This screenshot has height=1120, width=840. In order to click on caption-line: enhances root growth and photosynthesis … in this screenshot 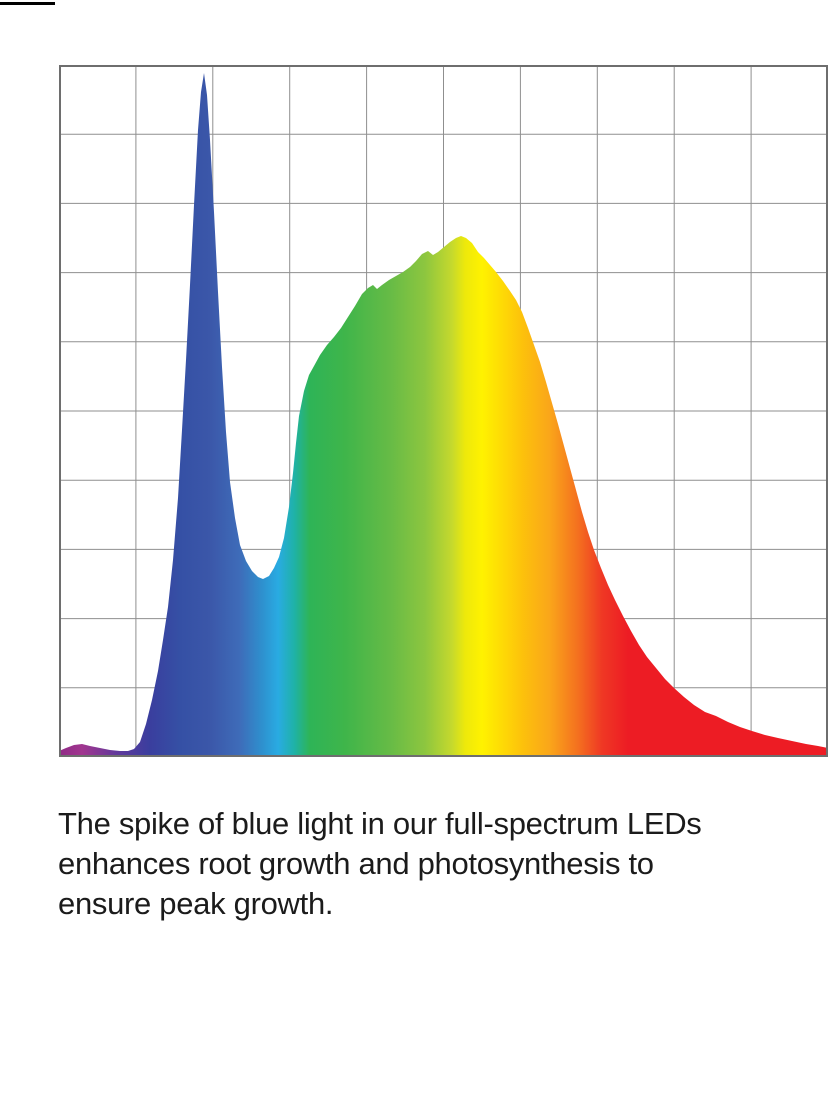, I will do `click(356, 863)`.